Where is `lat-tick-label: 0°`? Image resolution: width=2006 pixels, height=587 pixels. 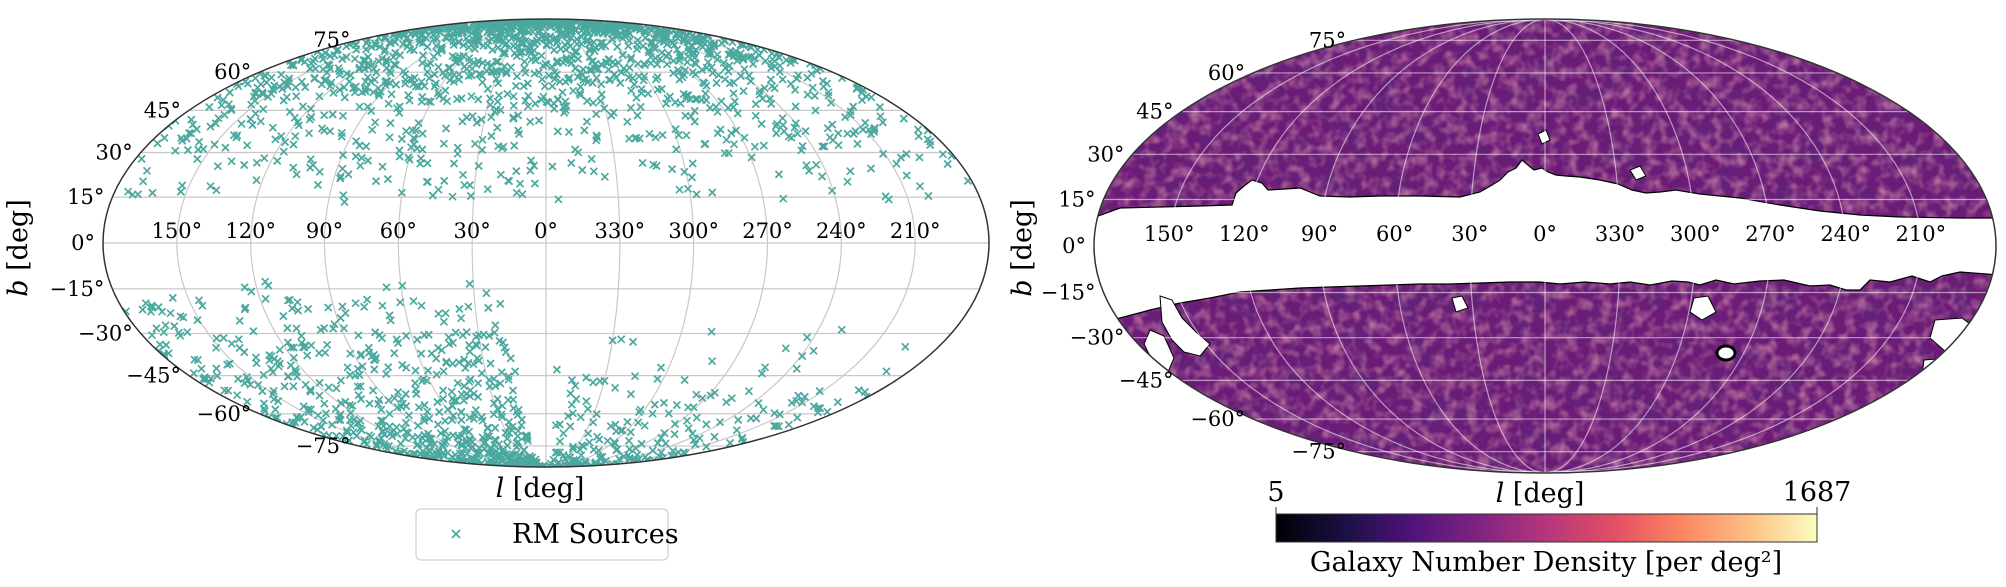 lat-tick-label: 0° is located at coordinates (83, 243).